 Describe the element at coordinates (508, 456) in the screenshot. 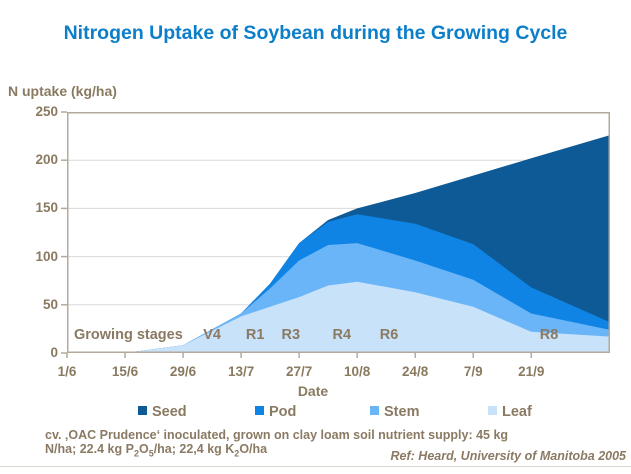

I see `reference-text: Ref: Heard, University of Manitoba 2005` at that location.